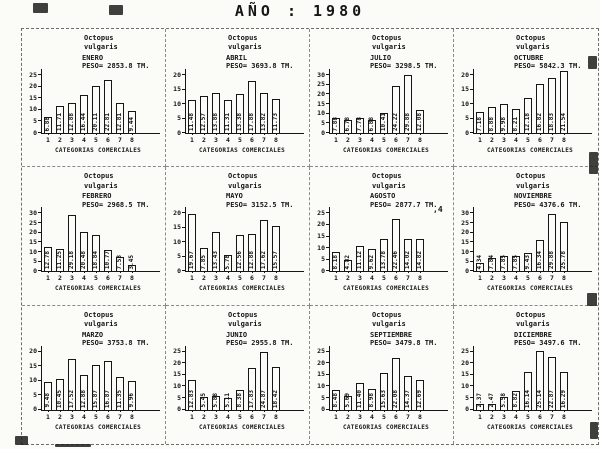 The height and width of the screenshot is (449, 600). Describe the element at coordinates (59, 398) in the screenshot. I see `bar-value-label: 10.45` at that location.